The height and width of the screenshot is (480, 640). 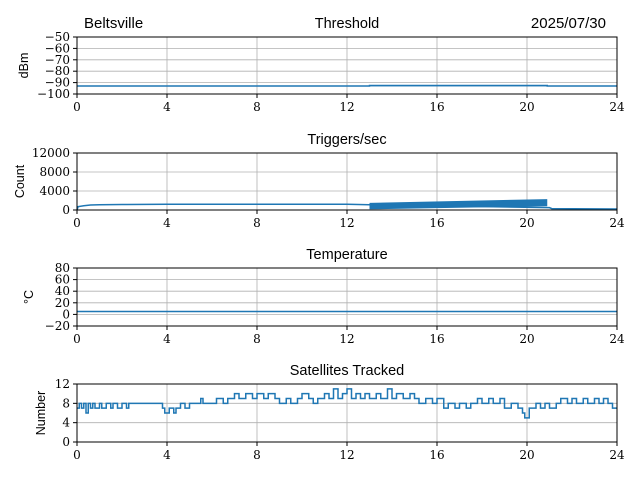 What do you see at coordinates (346, 107) in the screenshot?
I see `threshold-xtick-label: 12` at bounding box center [346, 107].